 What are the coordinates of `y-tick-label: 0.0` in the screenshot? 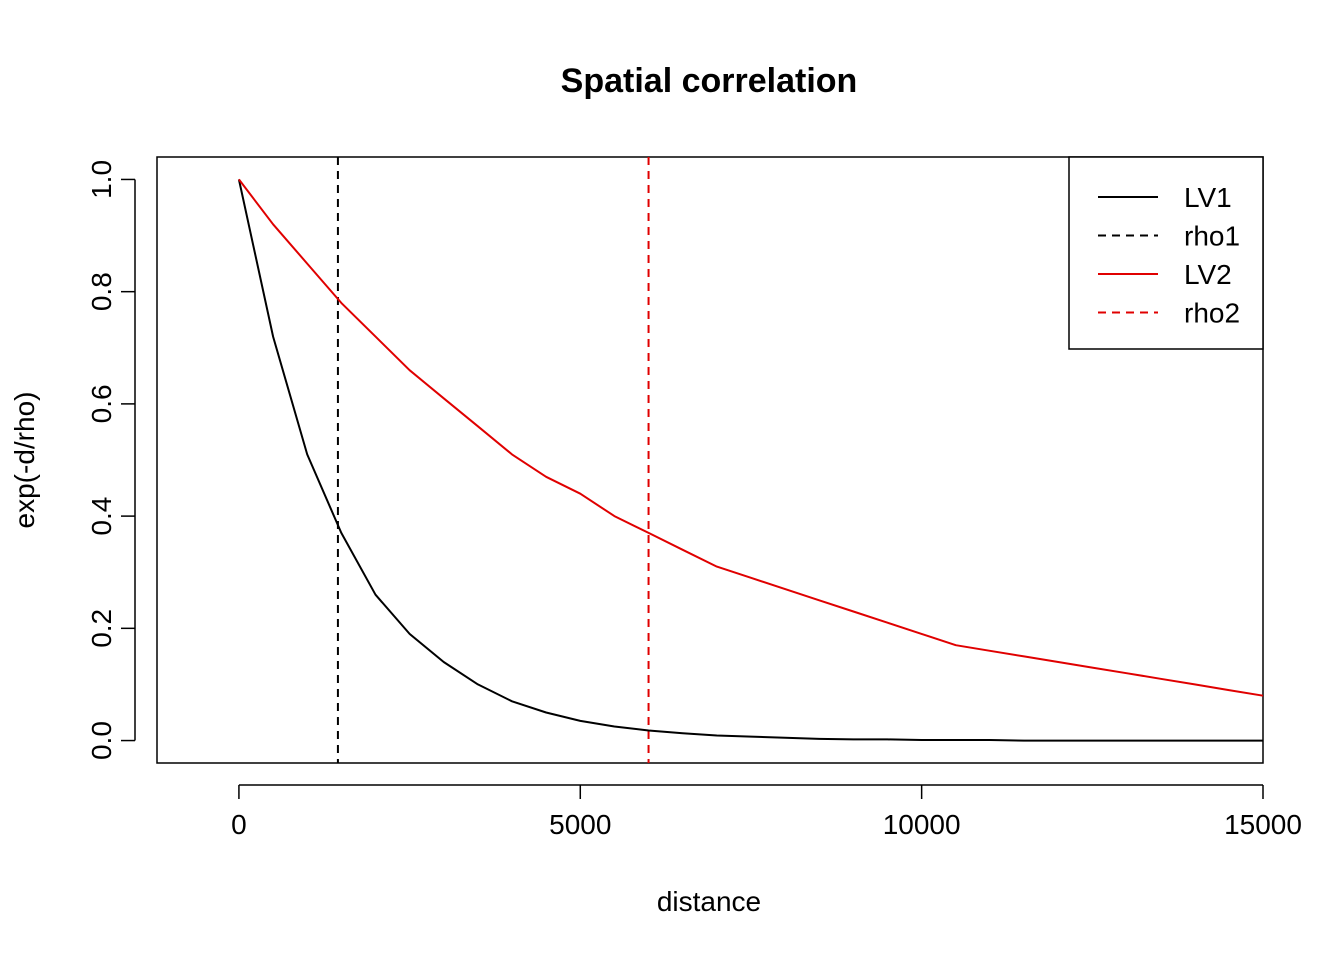 It's located at (101, 740).